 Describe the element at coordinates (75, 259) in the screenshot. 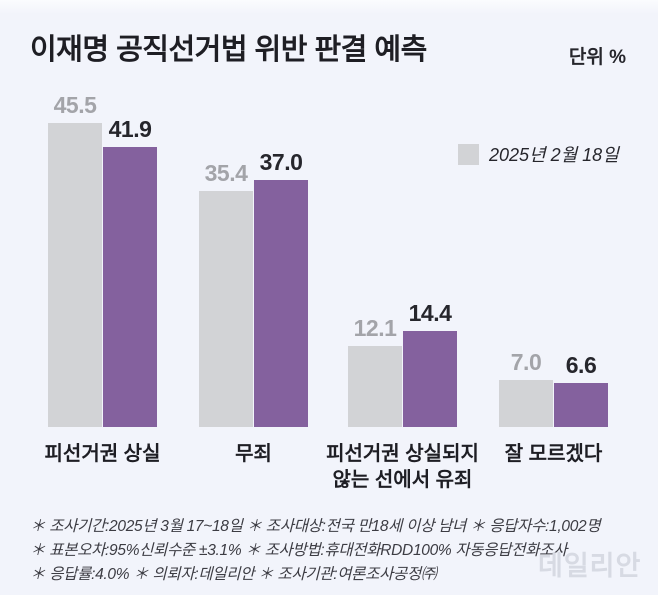

I see `bar: 45.5` at that location.